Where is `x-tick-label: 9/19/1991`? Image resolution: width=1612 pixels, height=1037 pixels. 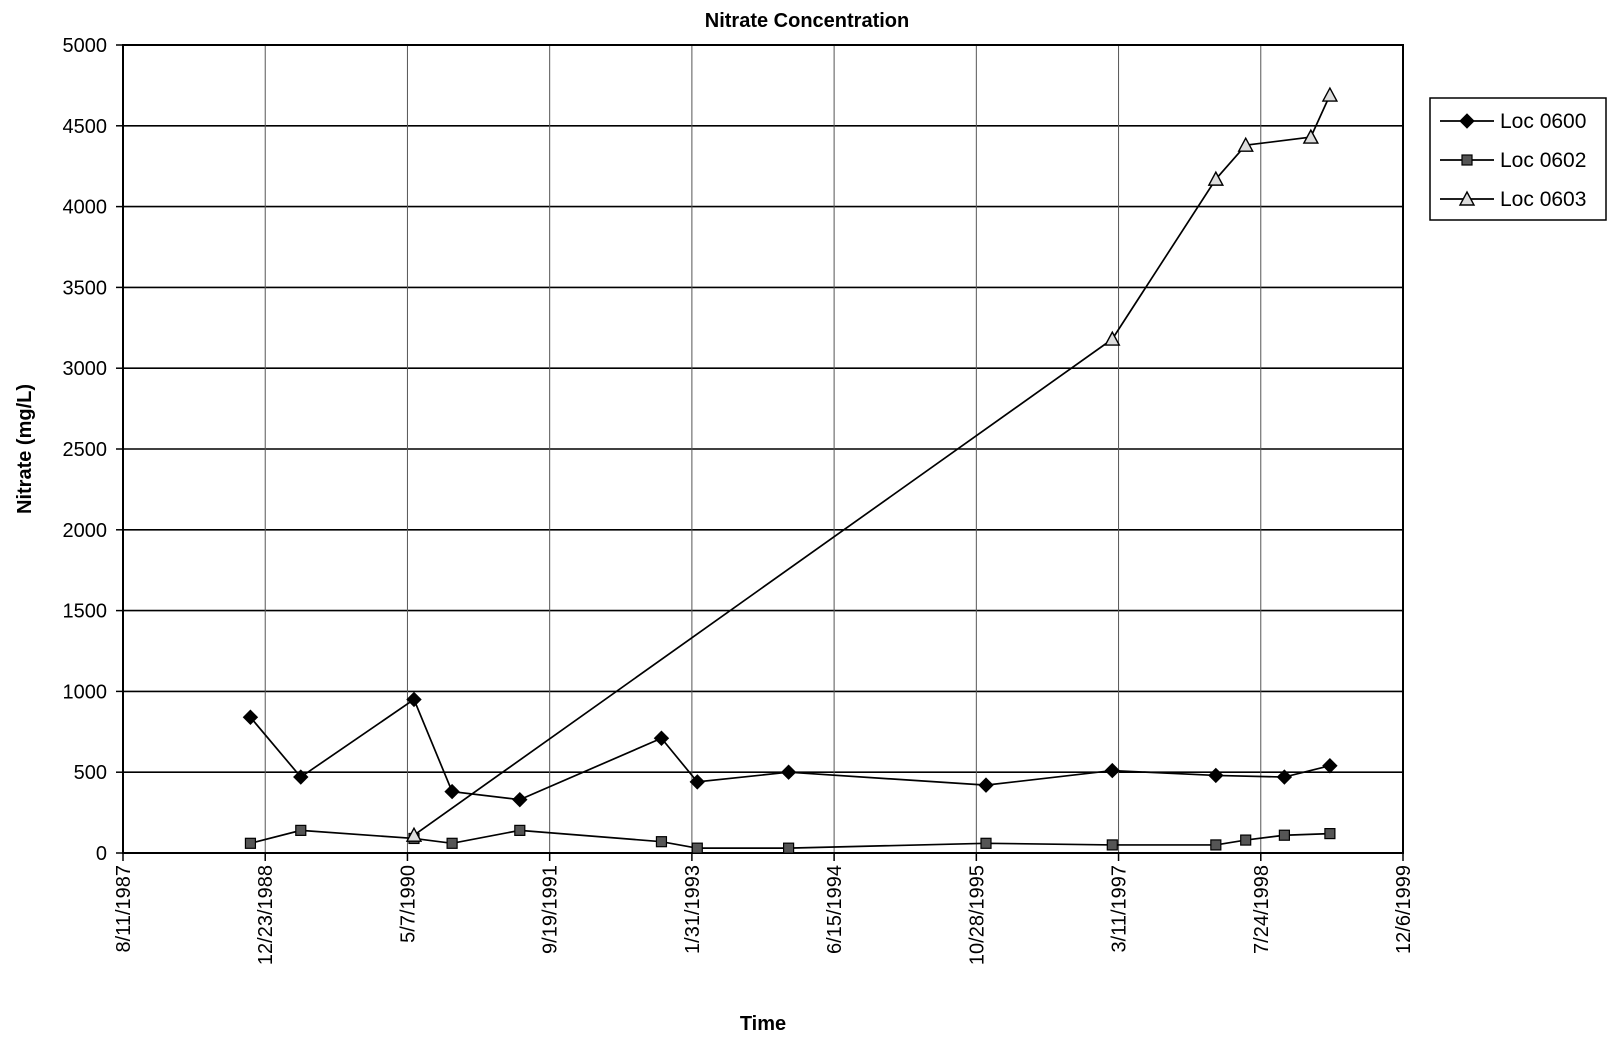 x-tick-label: 9/19/1991 is located at coordinates (551, 909).